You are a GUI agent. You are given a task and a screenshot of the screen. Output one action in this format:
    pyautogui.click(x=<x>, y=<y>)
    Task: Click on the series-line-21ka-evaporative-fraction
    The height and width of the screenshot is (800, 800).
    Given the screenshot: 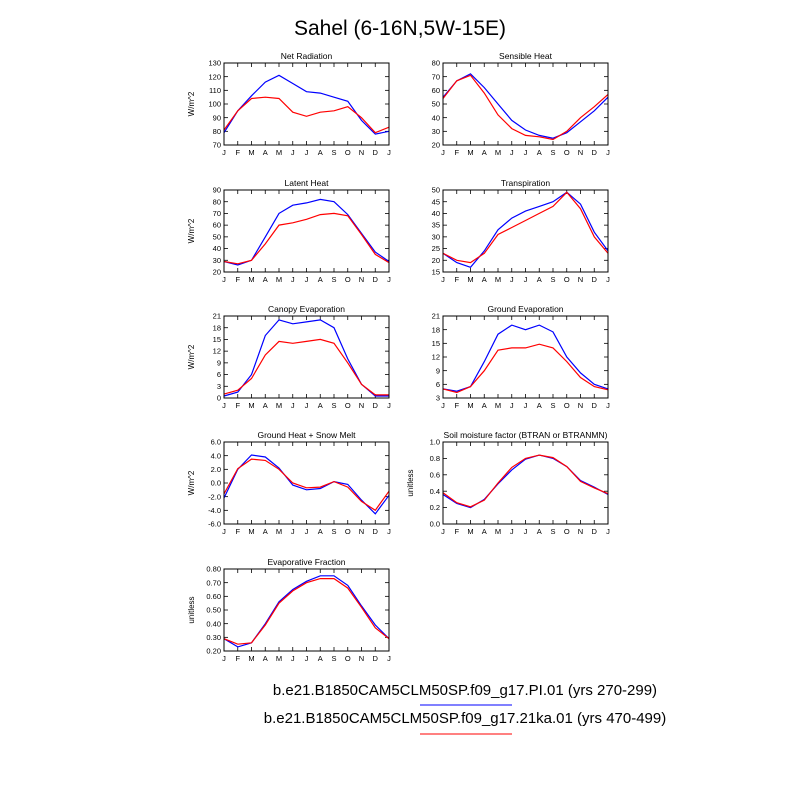 What is the action you would take?
    pyautogui.click(x=306, y=611)
    